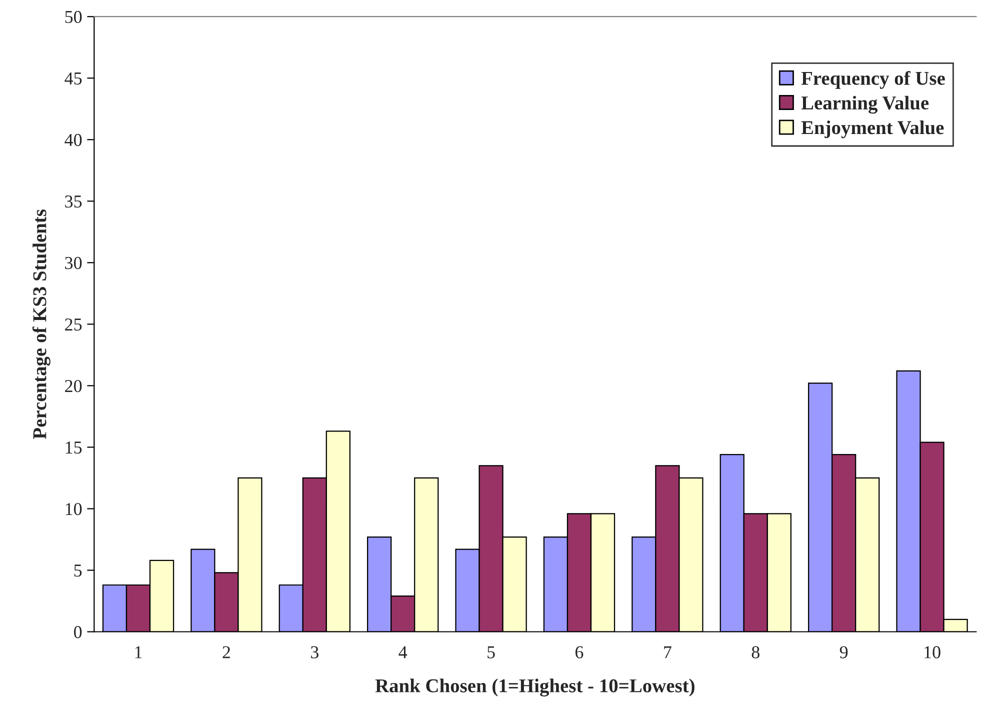  I want to click on y-tick-label: 40, so click(73, 140).